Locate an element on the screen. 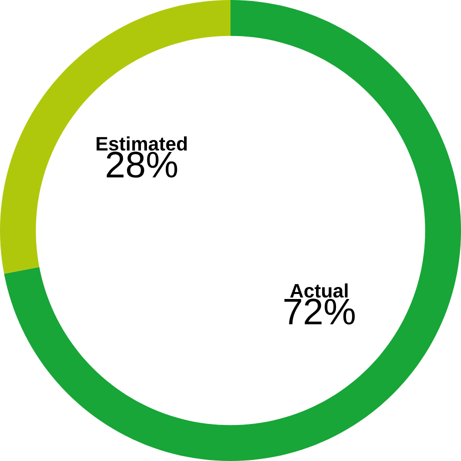 The width and height of the screenshot is (461, 461). slice-label: Estimated is located at coordinates (141, 143).